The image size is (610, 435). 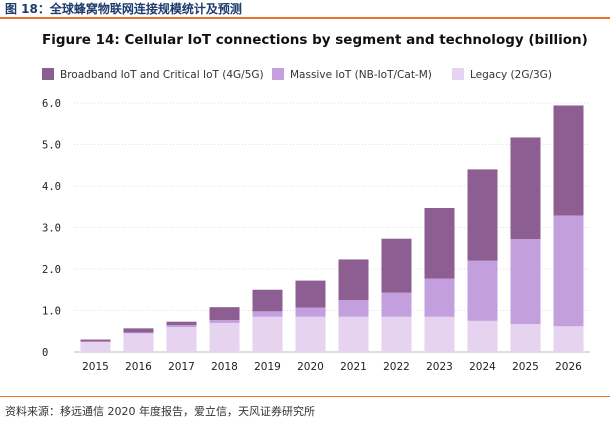 What do you see at coordinates (95, 367) in the screenshot?
I see `x-tick-label: 2015` at bounding box center [95, 367].